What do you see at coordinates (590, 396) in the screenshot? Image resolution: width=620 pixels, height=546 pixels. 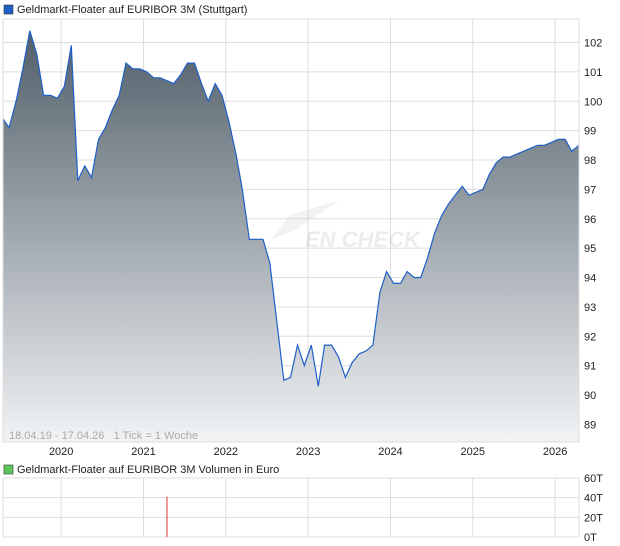 I see `y-tick-label: 90` at bounding box center [590, 396].